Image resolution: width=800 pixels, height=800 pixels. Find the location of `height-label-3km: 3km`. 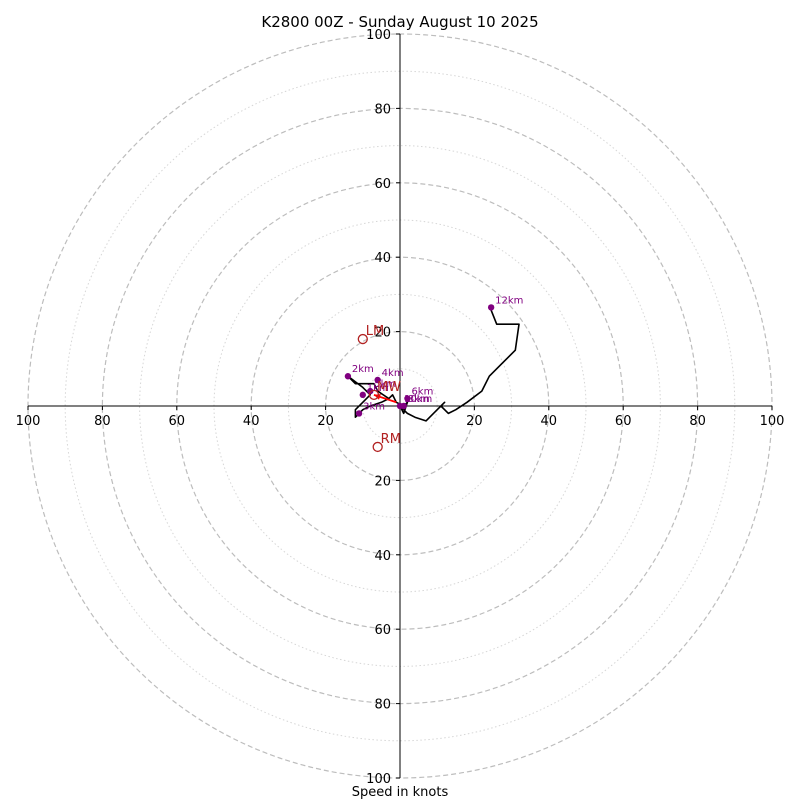

height-label-3km: 3km is located at coordinates (374, 406).